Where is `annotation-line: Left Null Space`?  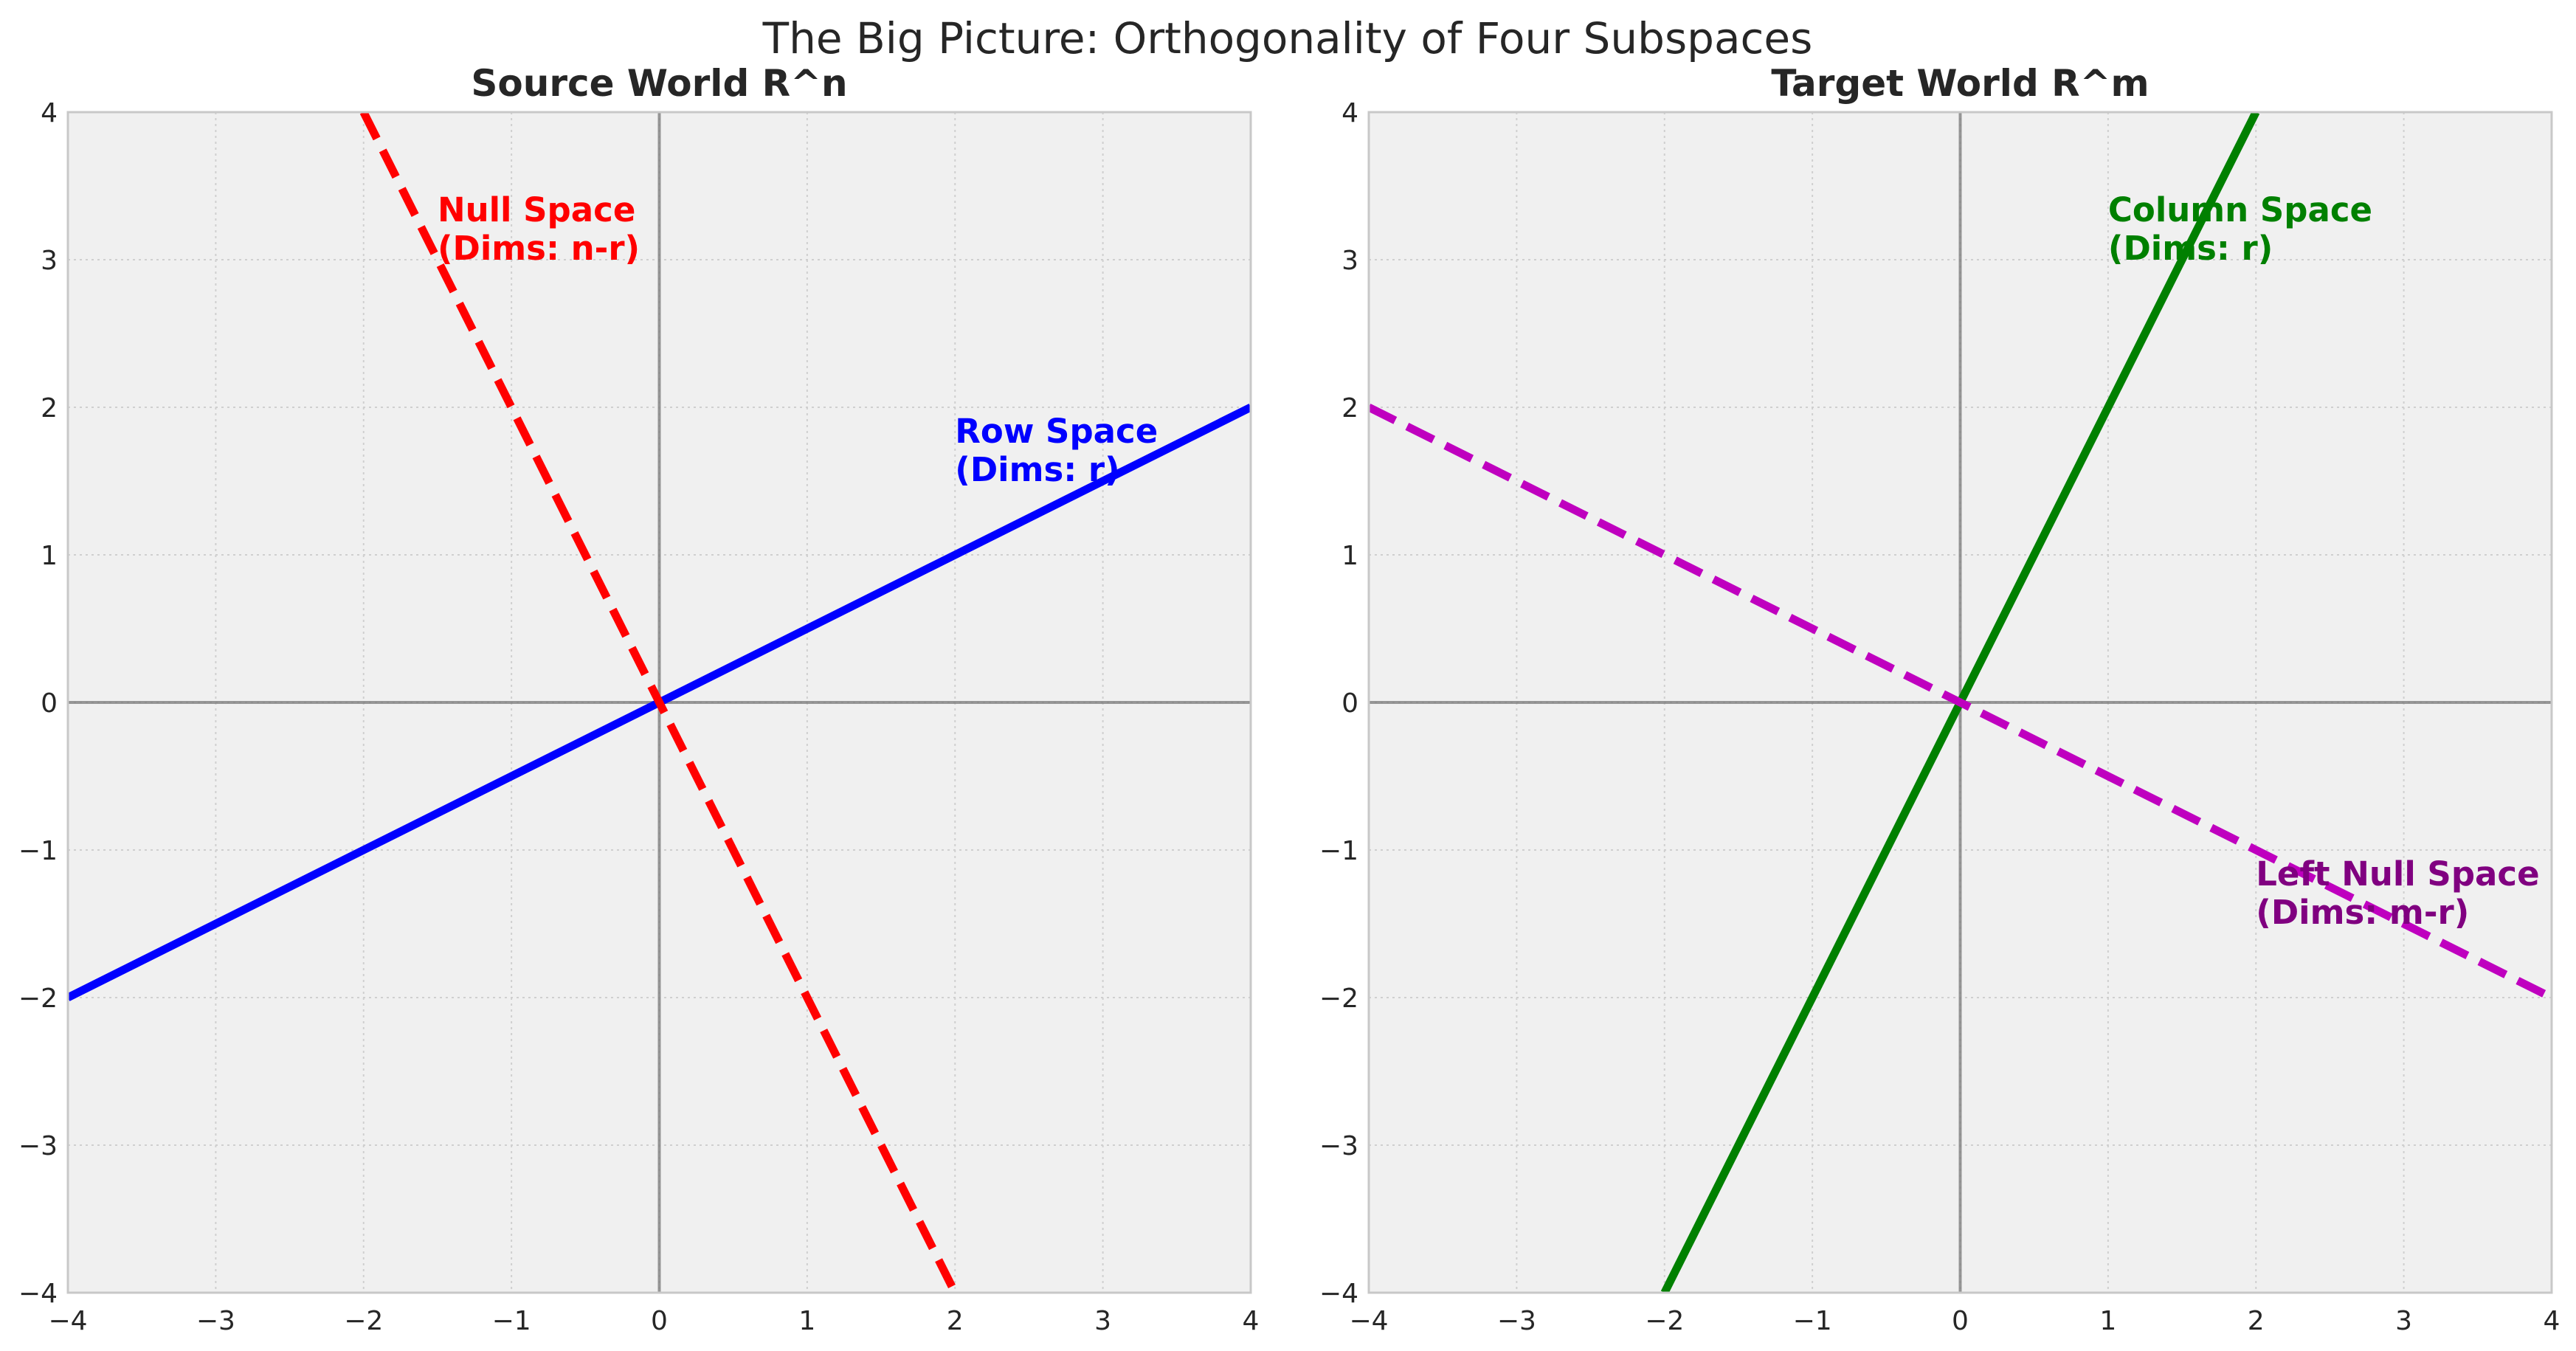 annotation-line: Left Null Space is located at coordinates (2398, 874).